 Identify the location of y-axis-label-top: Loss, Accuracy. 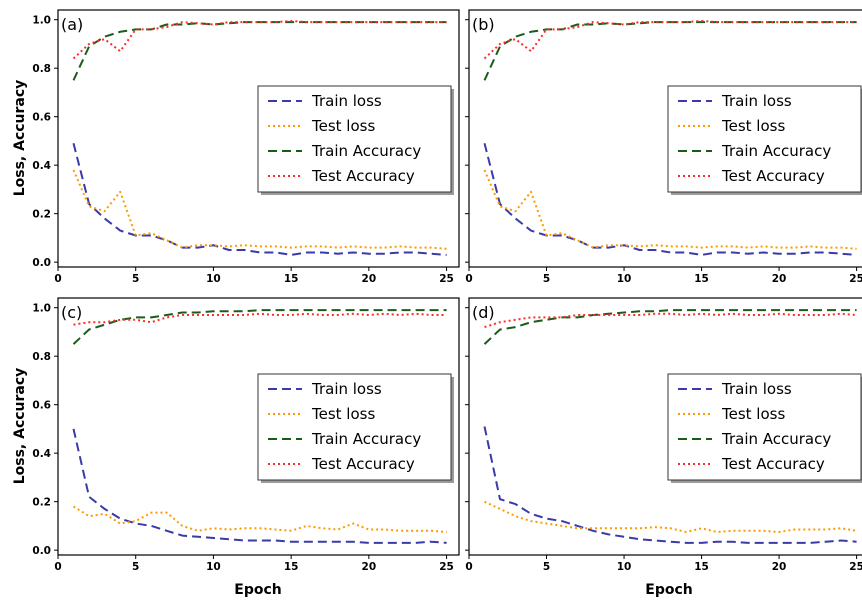
(20, 138).